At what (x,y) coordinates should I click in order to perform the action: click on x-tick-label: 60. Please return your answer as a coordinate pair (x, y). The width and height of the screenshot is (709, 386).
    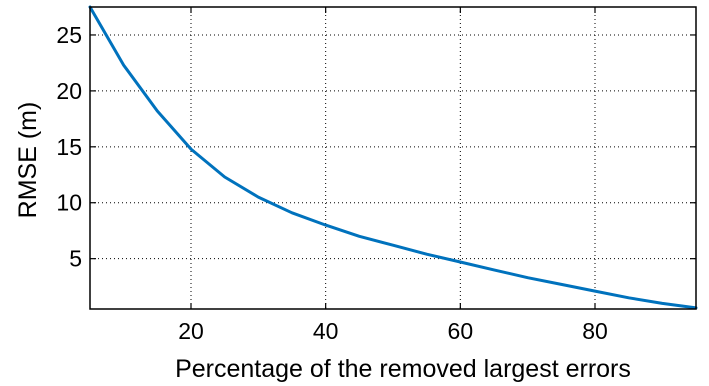
    Looking at the image, I should click on (461, 331).